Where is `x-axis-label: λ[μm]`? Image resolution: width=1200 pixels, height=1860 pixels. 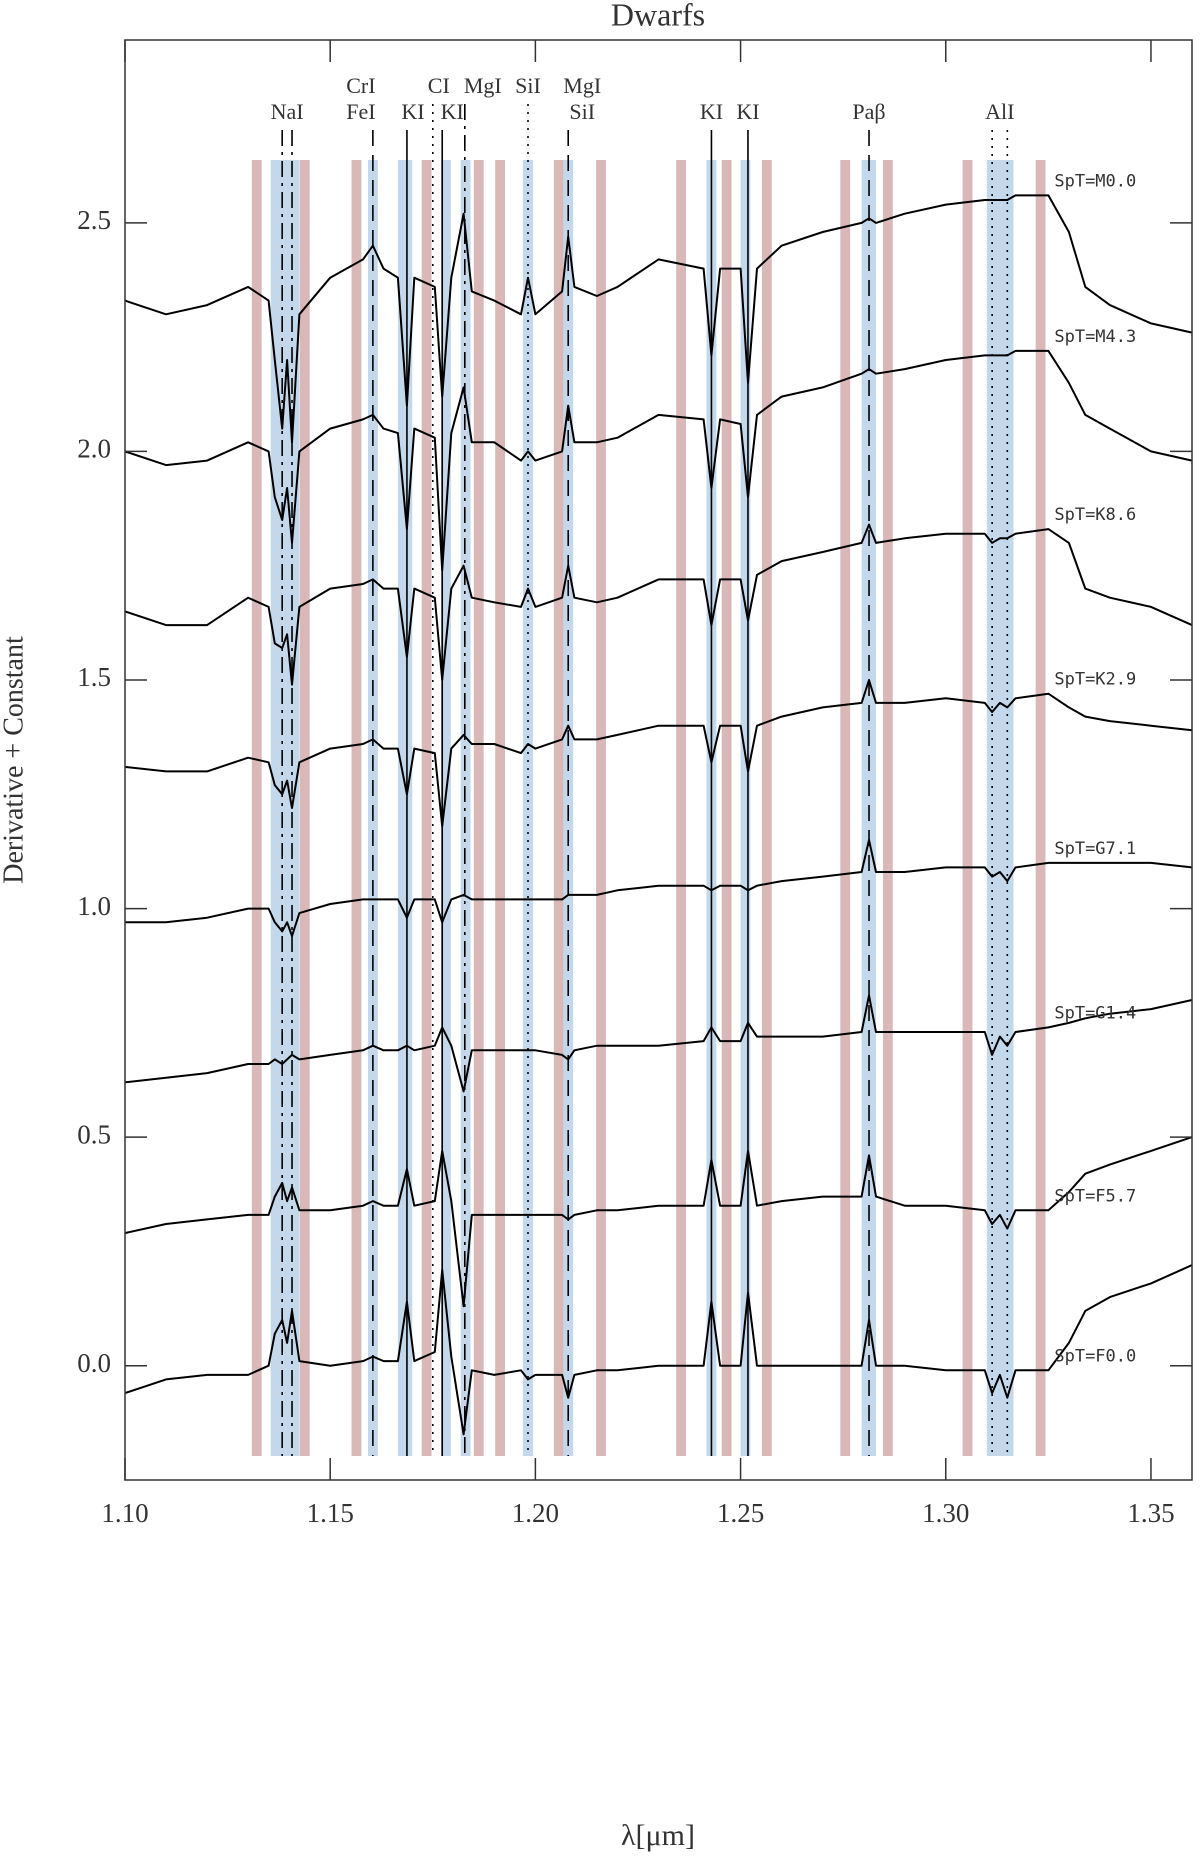 x-axis-label: λ[μm] is located at coordinates (658, 1835).